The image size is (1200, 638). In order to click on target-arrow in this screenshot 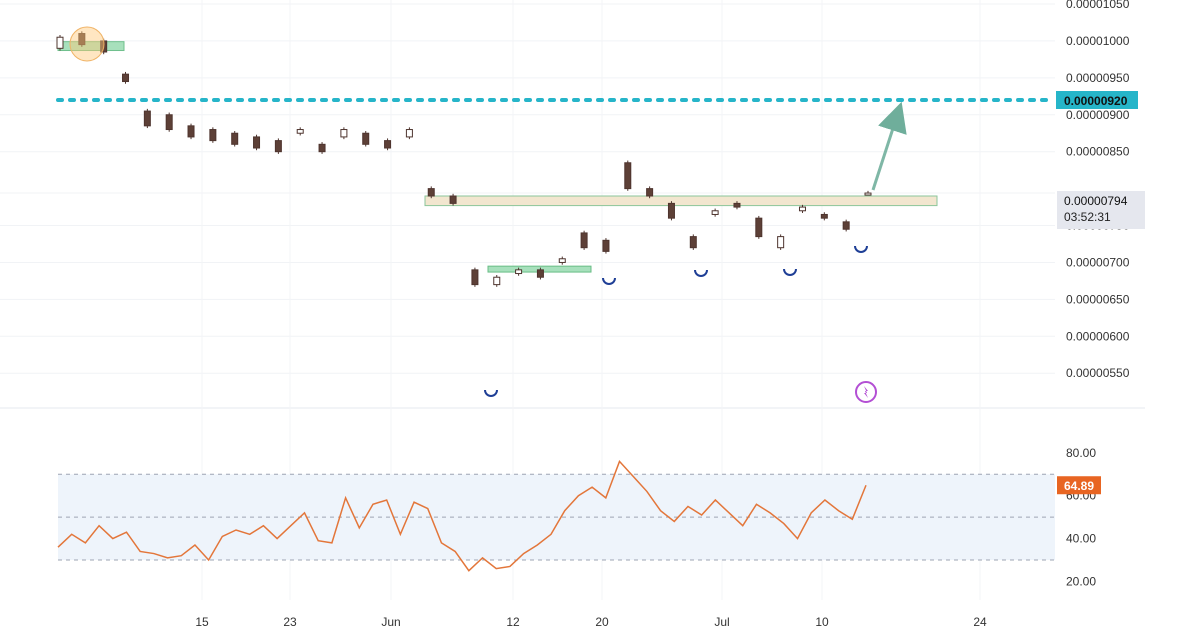, I will do `click(889, 146)`.